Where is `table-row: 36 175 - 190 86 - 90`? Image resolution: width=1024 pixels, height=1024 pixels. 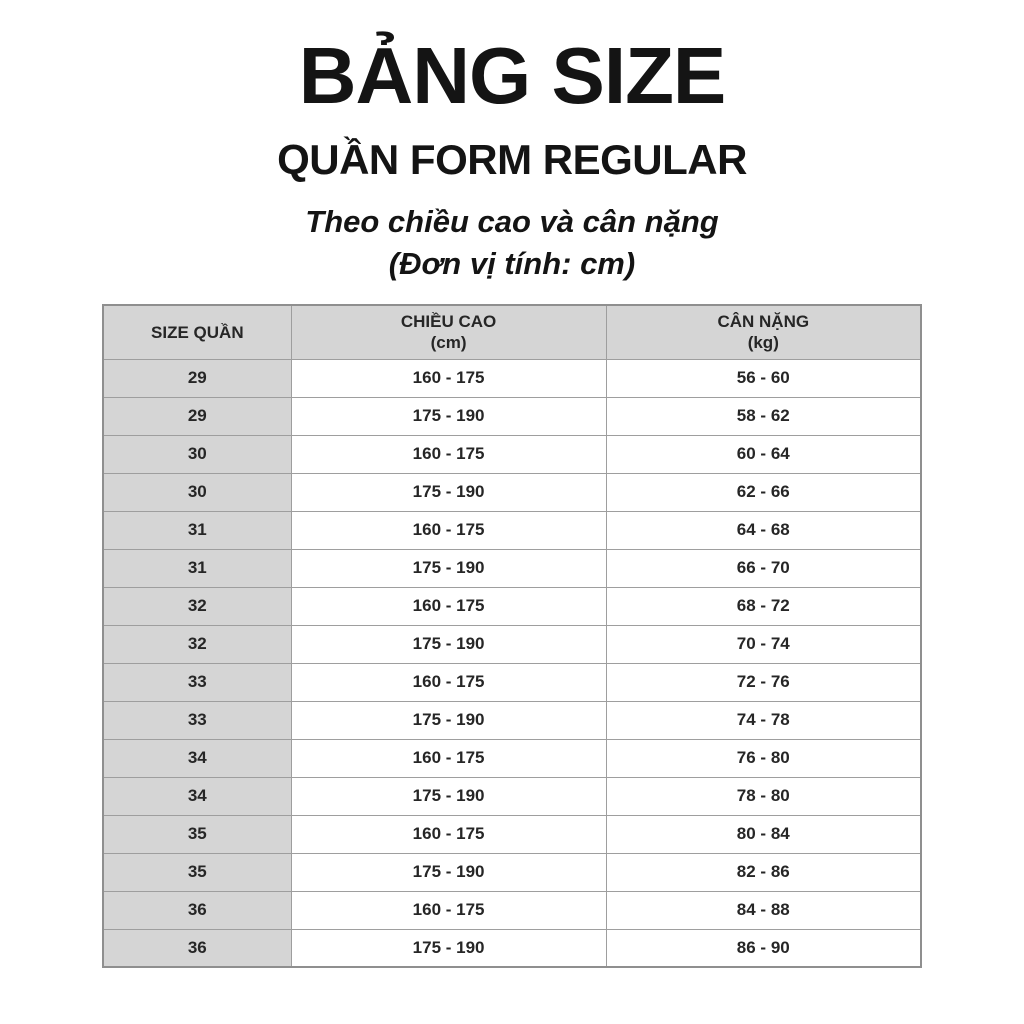 table-row: 36 175 - 190 86 - 90 is located at coordinates (512, 948).